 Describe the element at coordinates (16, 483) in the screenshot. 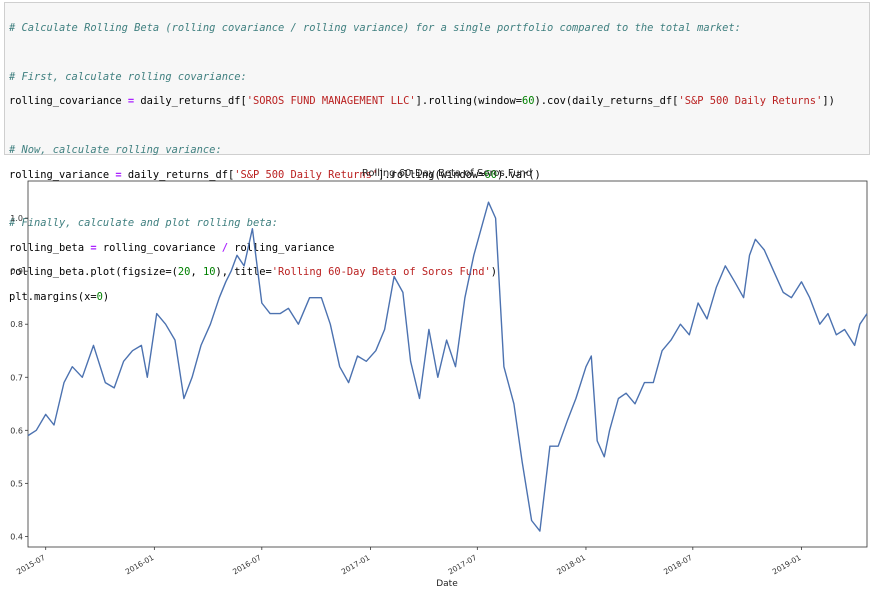

I see `y-tick-label: 0.5` at that location.